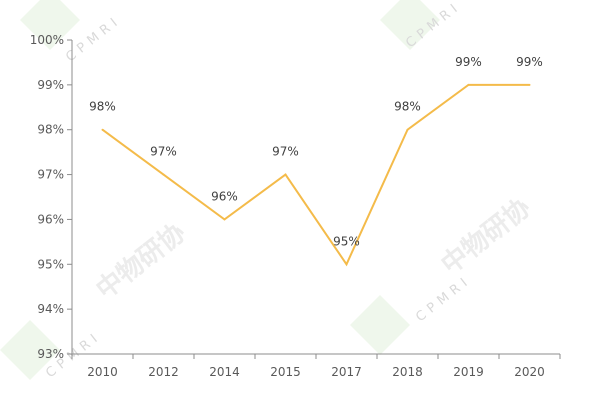 This screenshot has height=408, width=605. I want to click on y-tick-label: 98%, so click(50, 130).